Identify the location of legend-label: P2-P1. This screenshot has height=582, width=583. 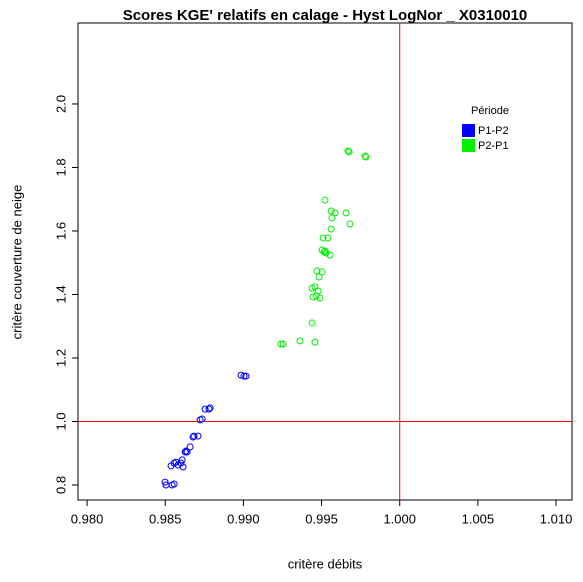
(493, 146).